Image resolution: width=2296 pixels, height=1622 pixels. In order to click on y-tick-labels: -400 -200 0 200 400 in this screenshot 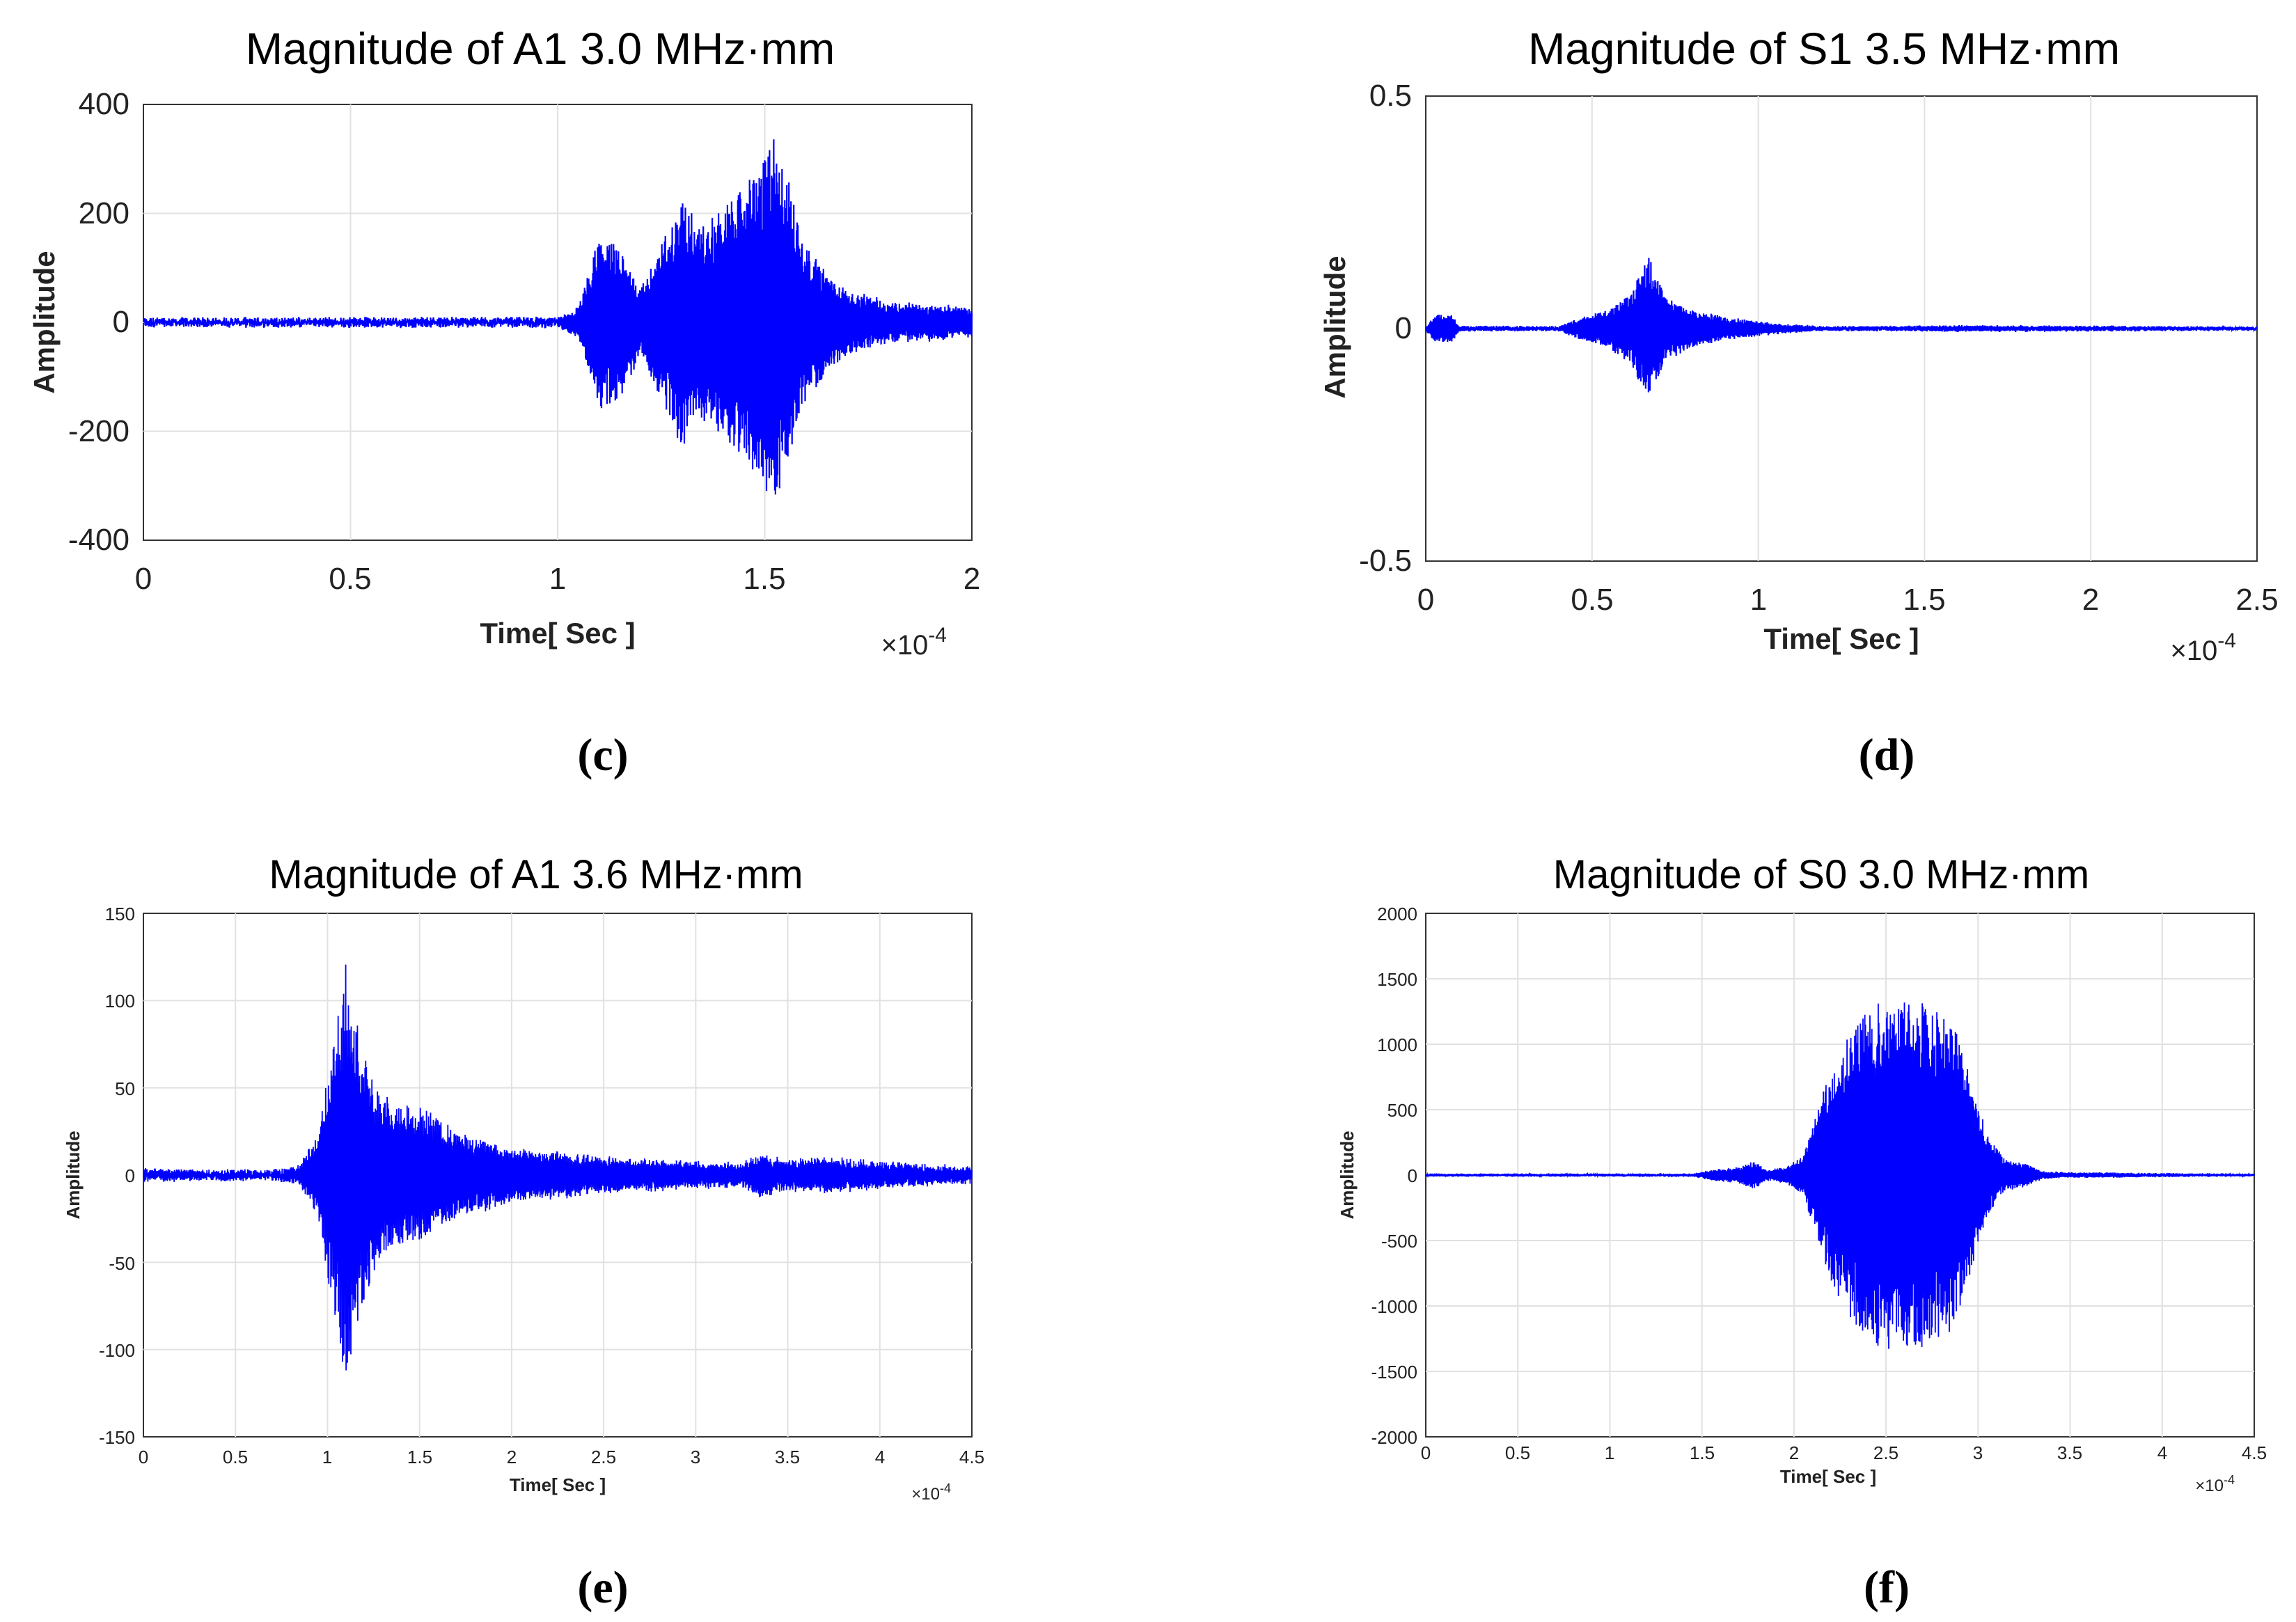, I will do `click(98, 322)`.